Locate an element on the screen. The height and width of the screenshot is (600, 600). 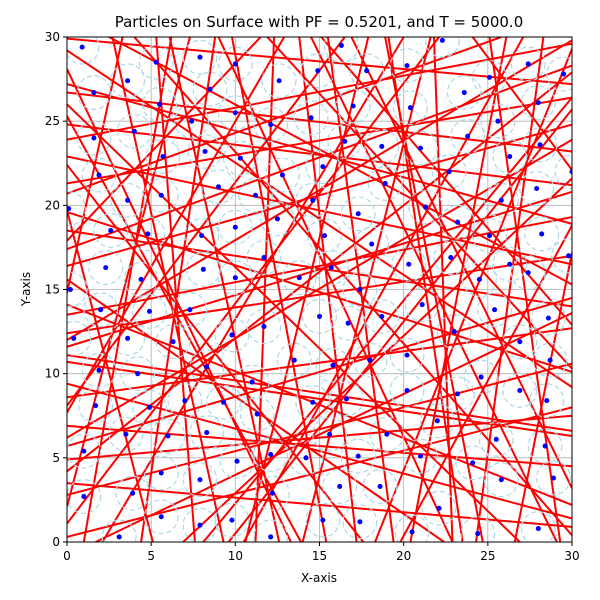
x-axis-label: X-axis is located at coordinates (319, 578).